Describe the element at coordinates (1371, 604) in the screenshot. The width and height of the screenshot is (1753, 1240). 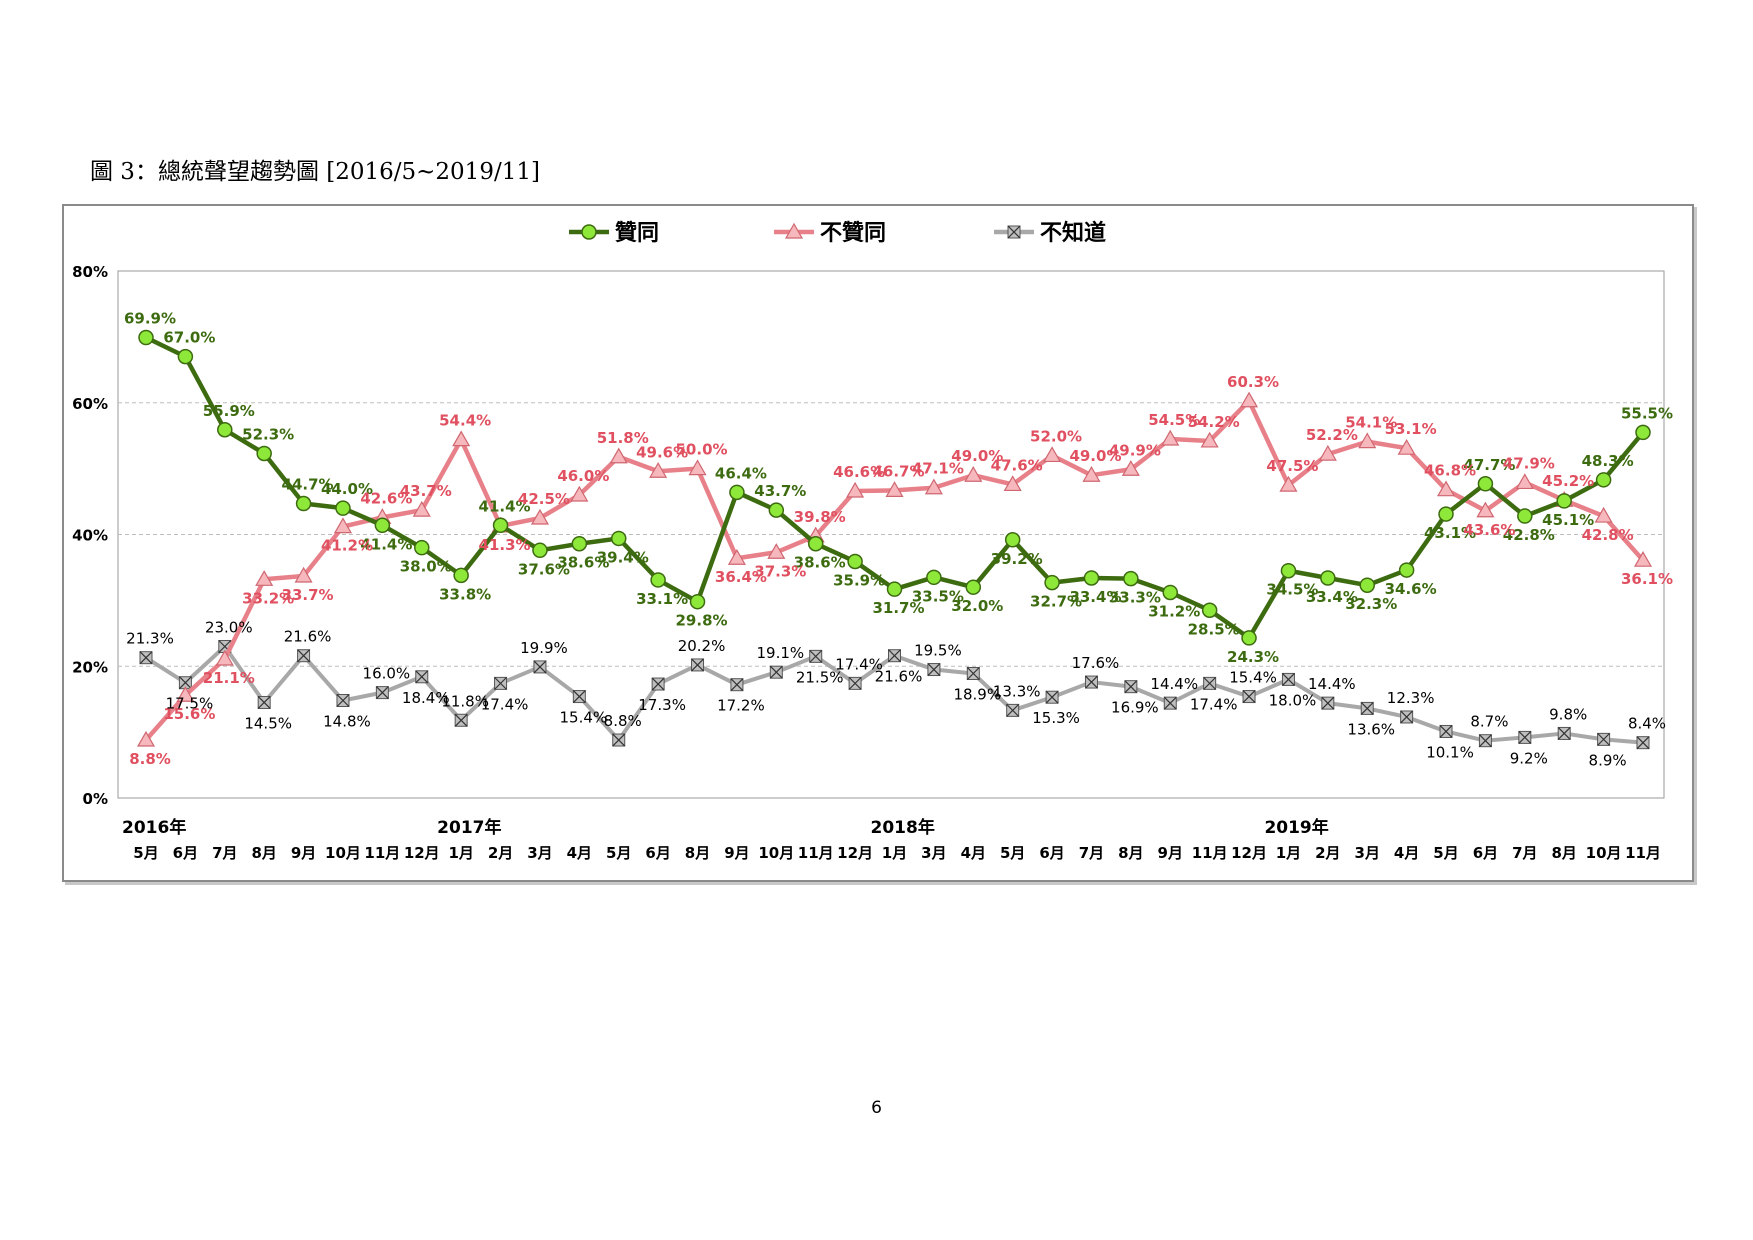
I see `data-label: 32.3%` at that location.